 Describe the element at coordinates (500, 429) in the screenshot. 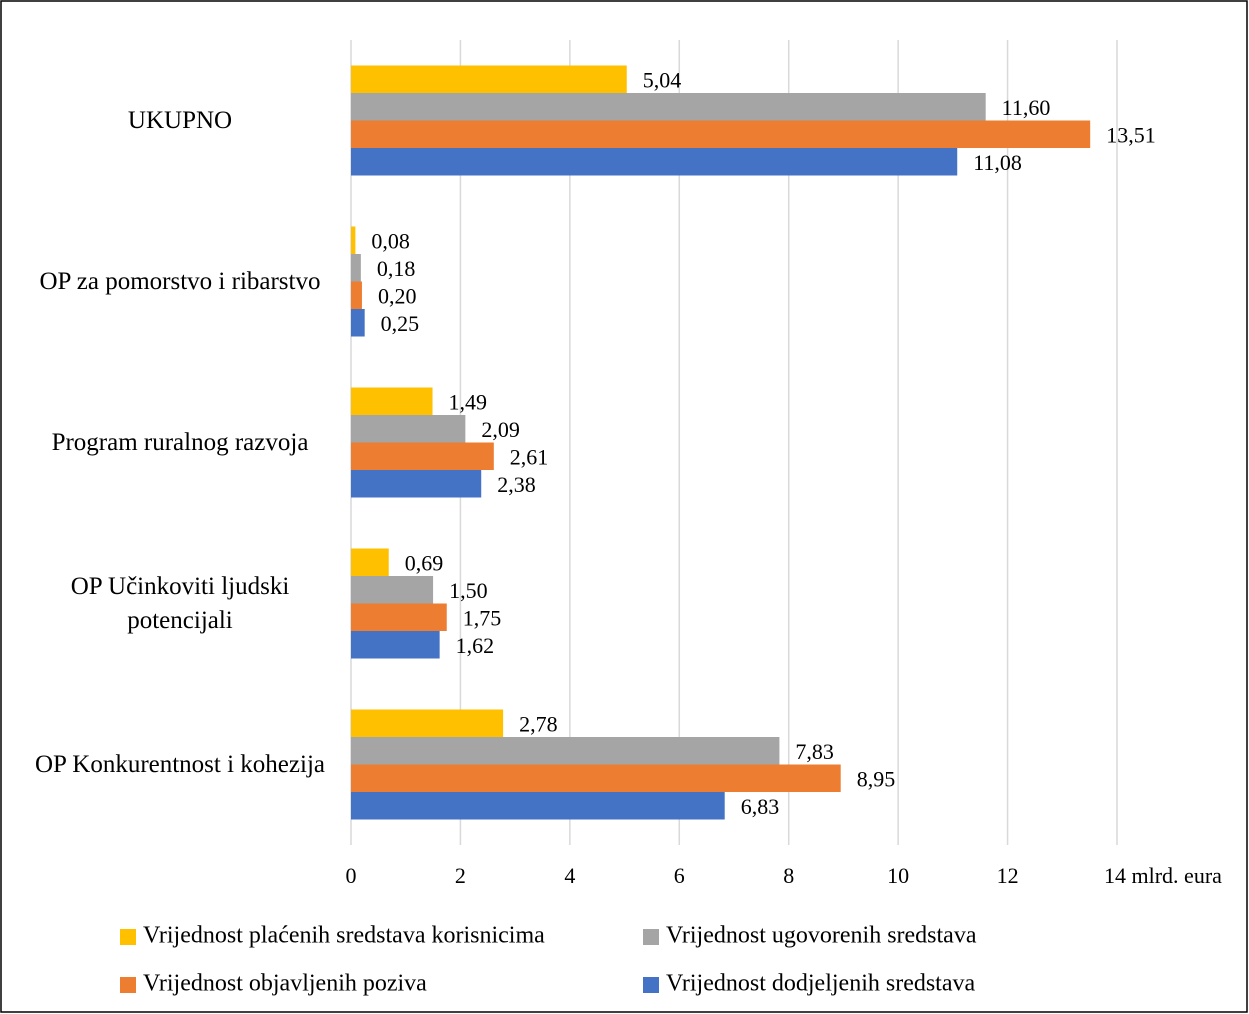

I see `value-label: 2,09` at that location.